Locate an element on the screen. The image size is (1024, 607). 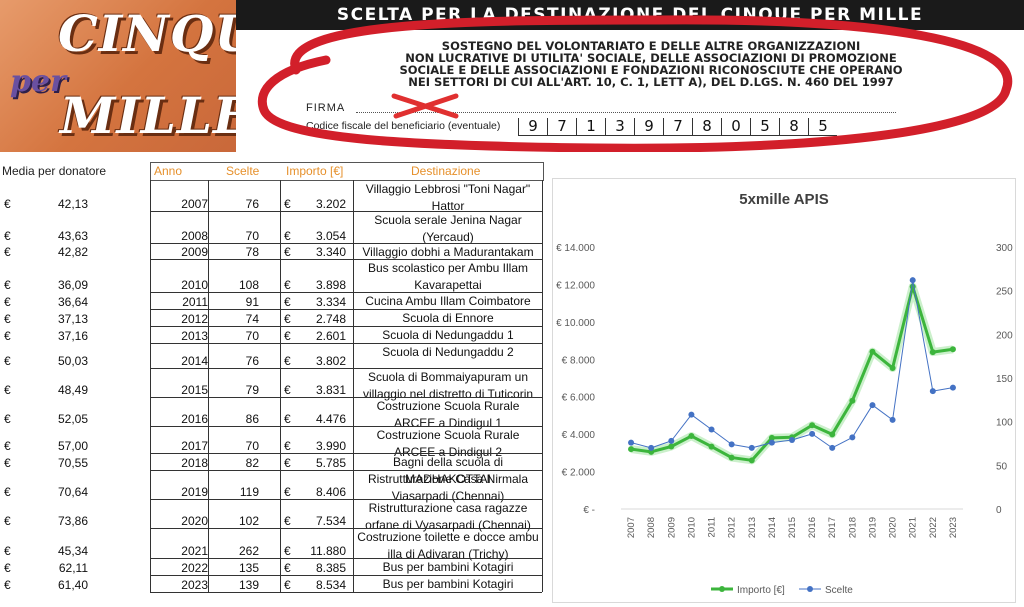
y-left-tick-label: € 12.000 is located at coordinates (575, 285).